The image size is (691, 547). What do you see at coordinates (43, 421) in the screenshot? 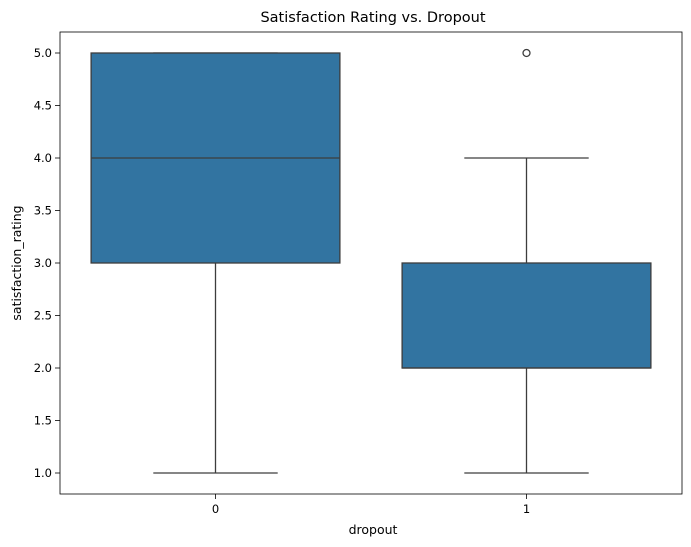
I see `y-tick-label: 1.5` at bounding box center [43, 421].